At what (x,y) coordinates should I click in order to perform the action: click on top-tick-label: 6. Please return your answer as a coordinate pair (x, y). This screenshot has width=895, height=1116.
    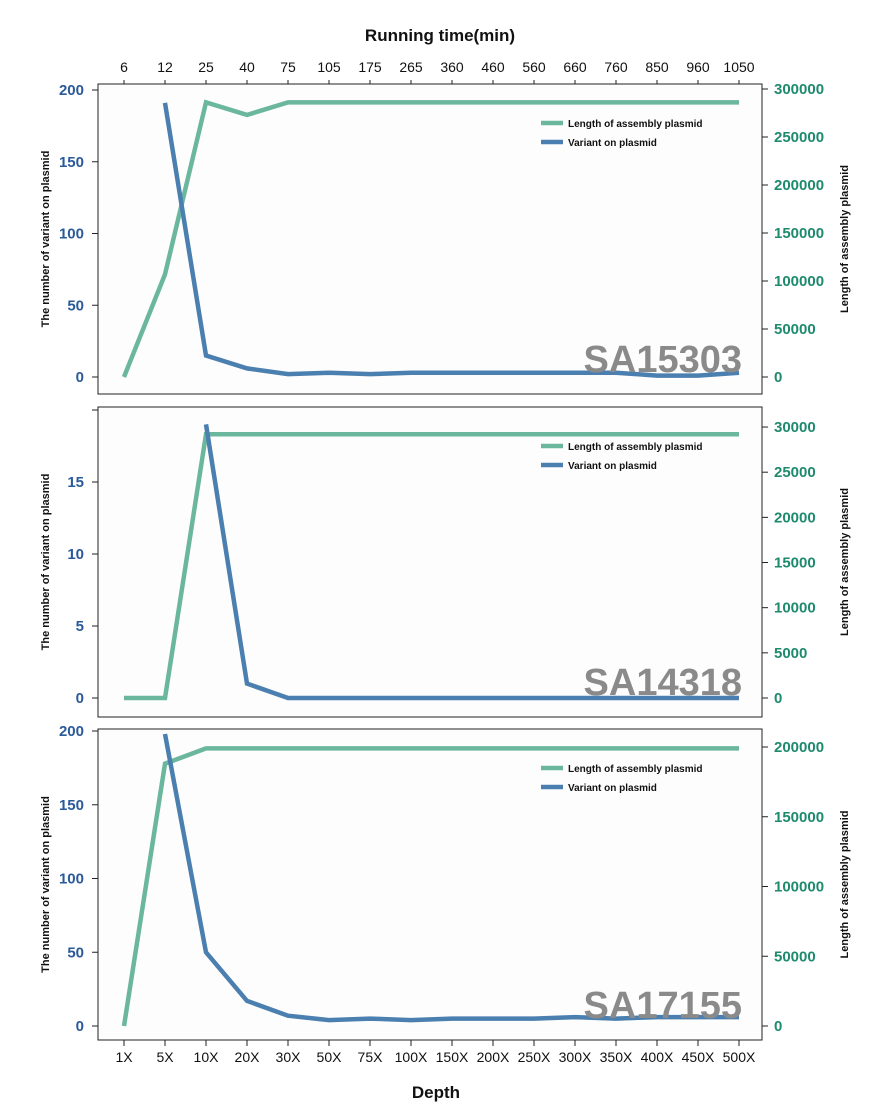
    Looking at the image, I should click on (124, 67).